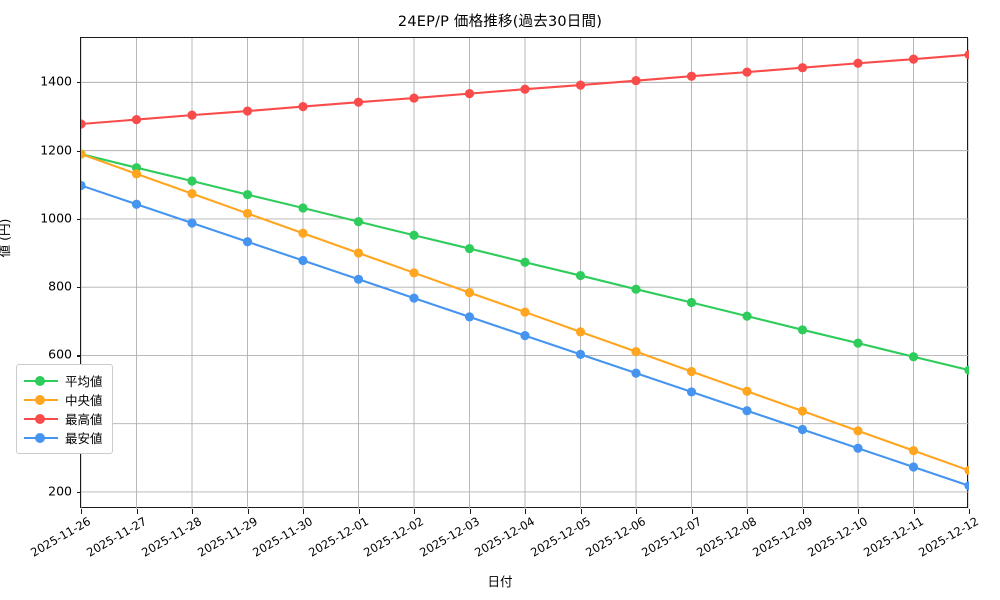 The height and width of the screenshot is (600, 1000). I want to click on chart-legend: 平均値中央値 最高値最安値, so click(64, 409).